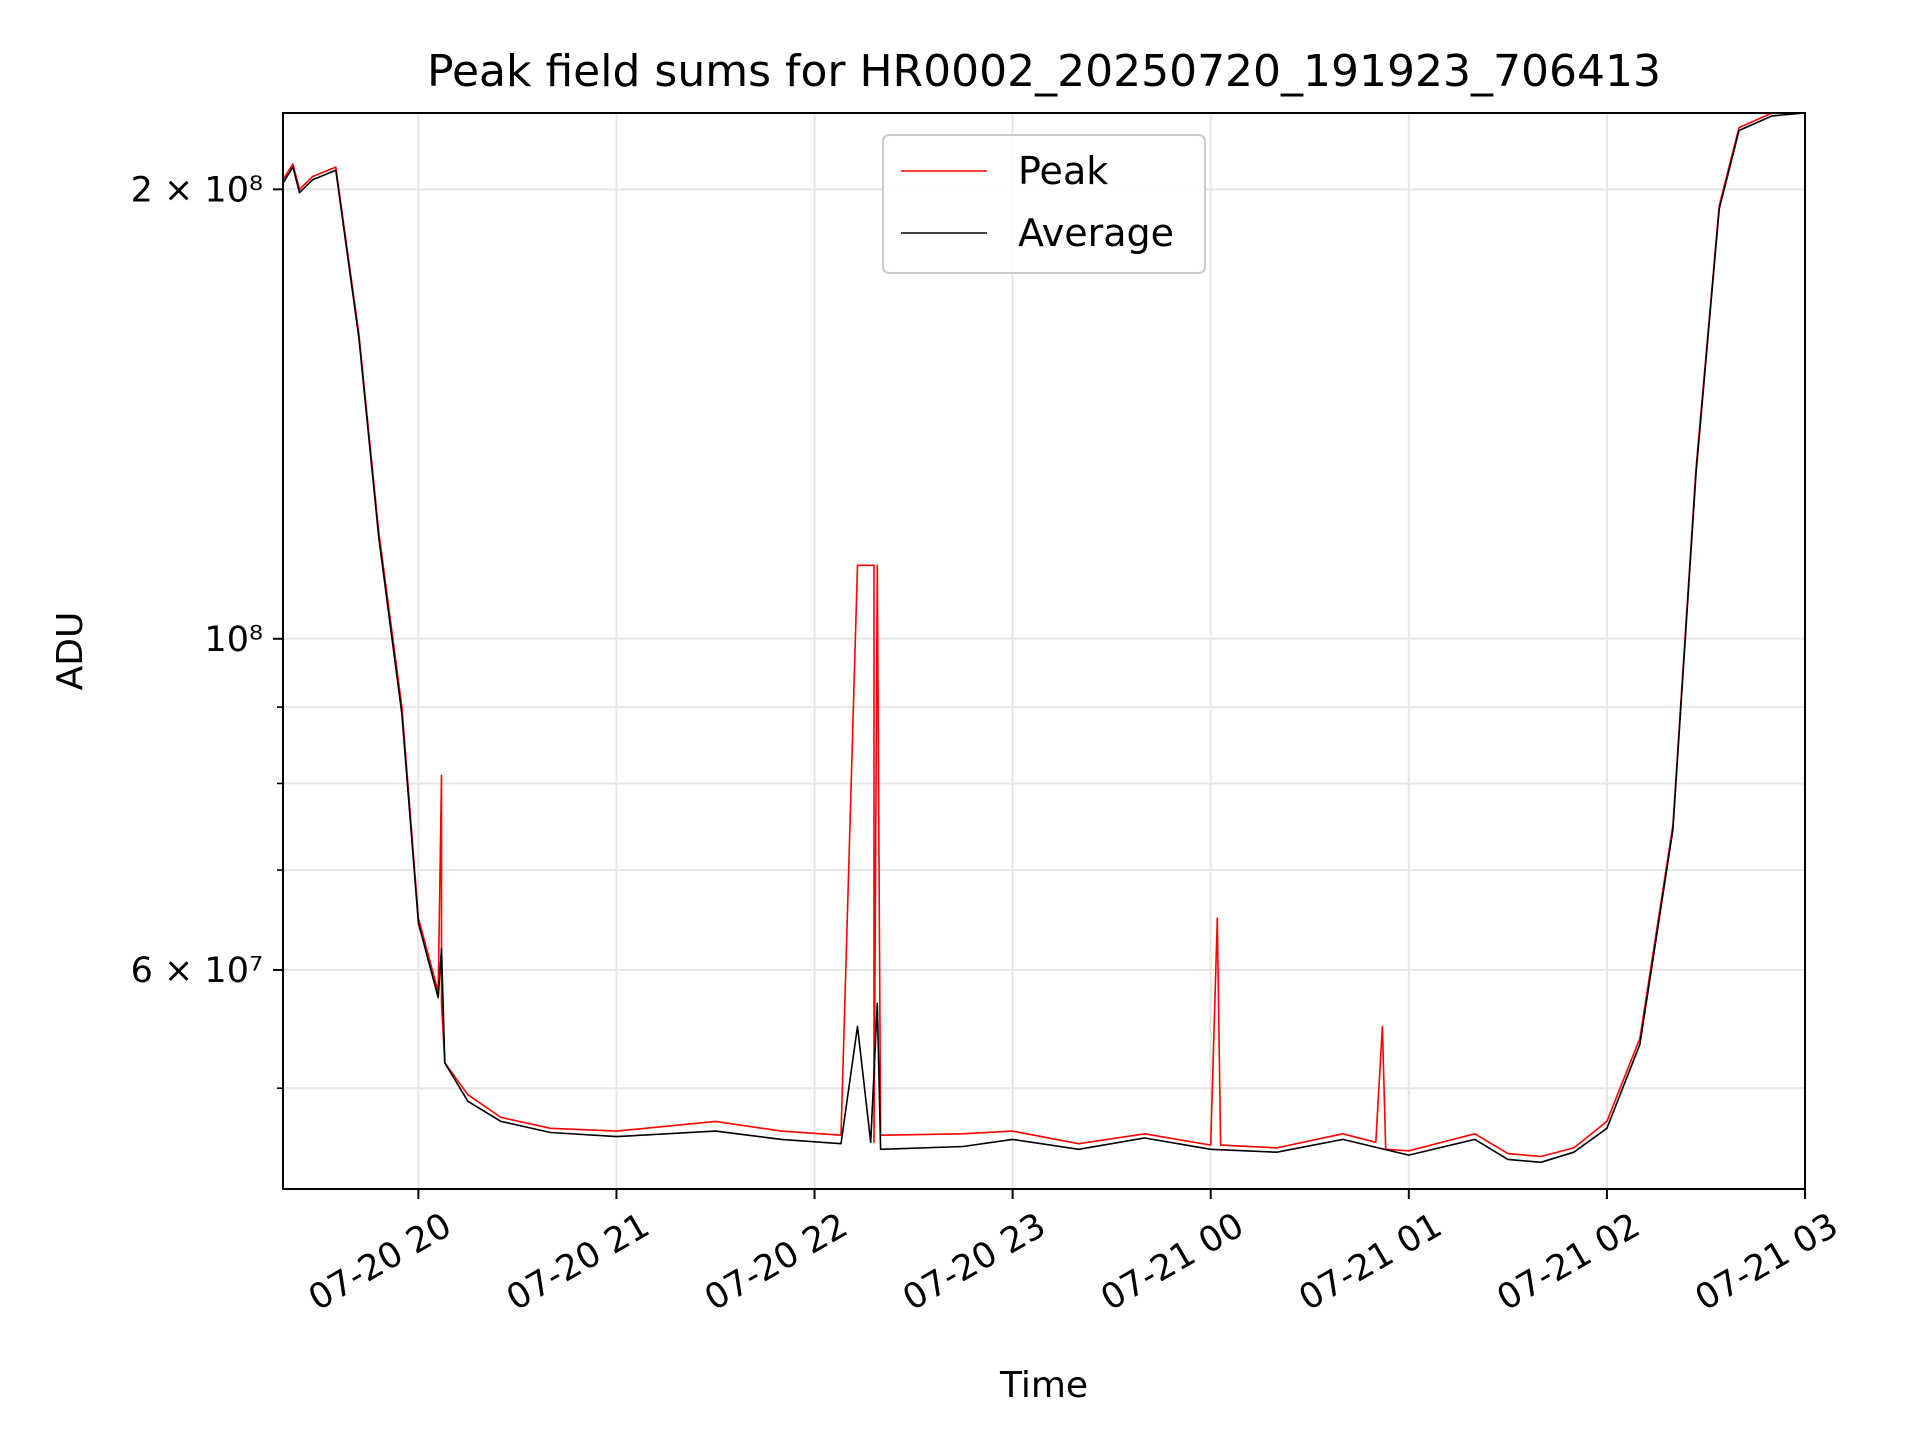  What do you see at coordinates (233, 640) in the screenshot?
I see `y-tick-label: 10⁸` at bounding box center [233, 640].